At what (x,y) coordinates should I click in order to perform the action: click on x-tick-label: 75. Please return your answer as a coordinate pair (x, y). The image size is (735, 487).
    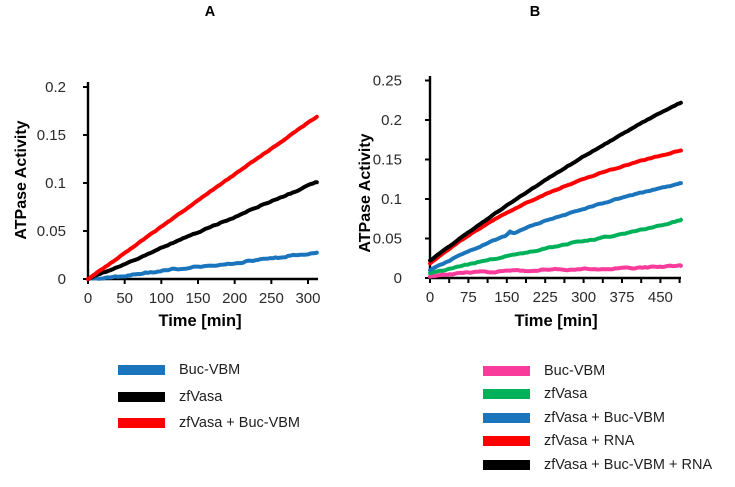
    Looking at the image, I should click on (468, 297).